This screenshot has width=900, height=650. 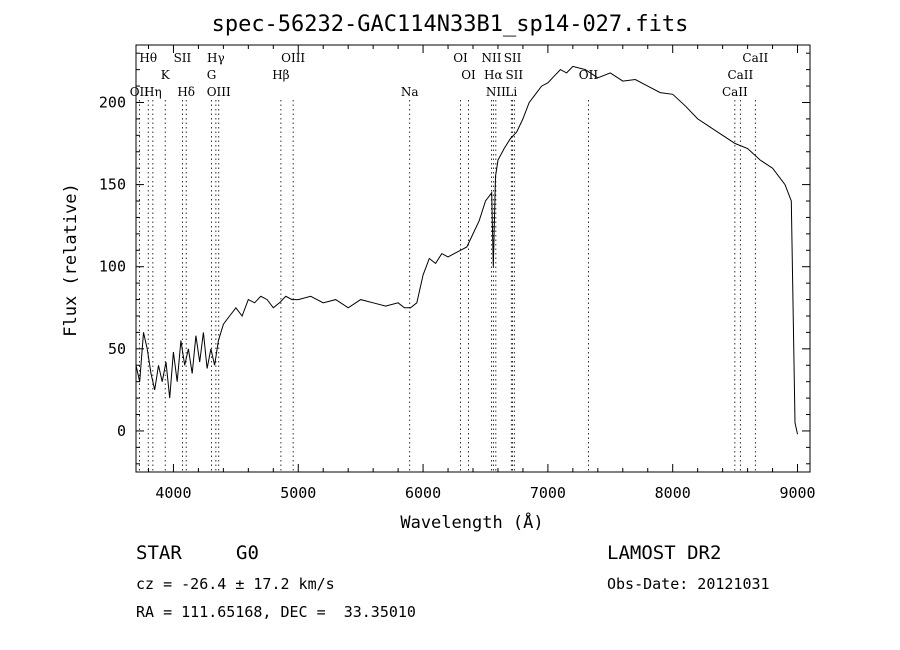 What do you see at coordinates (112, 102) in the screenshot?
I see `y-tick-label: 200` at bounding box center [112, 102].